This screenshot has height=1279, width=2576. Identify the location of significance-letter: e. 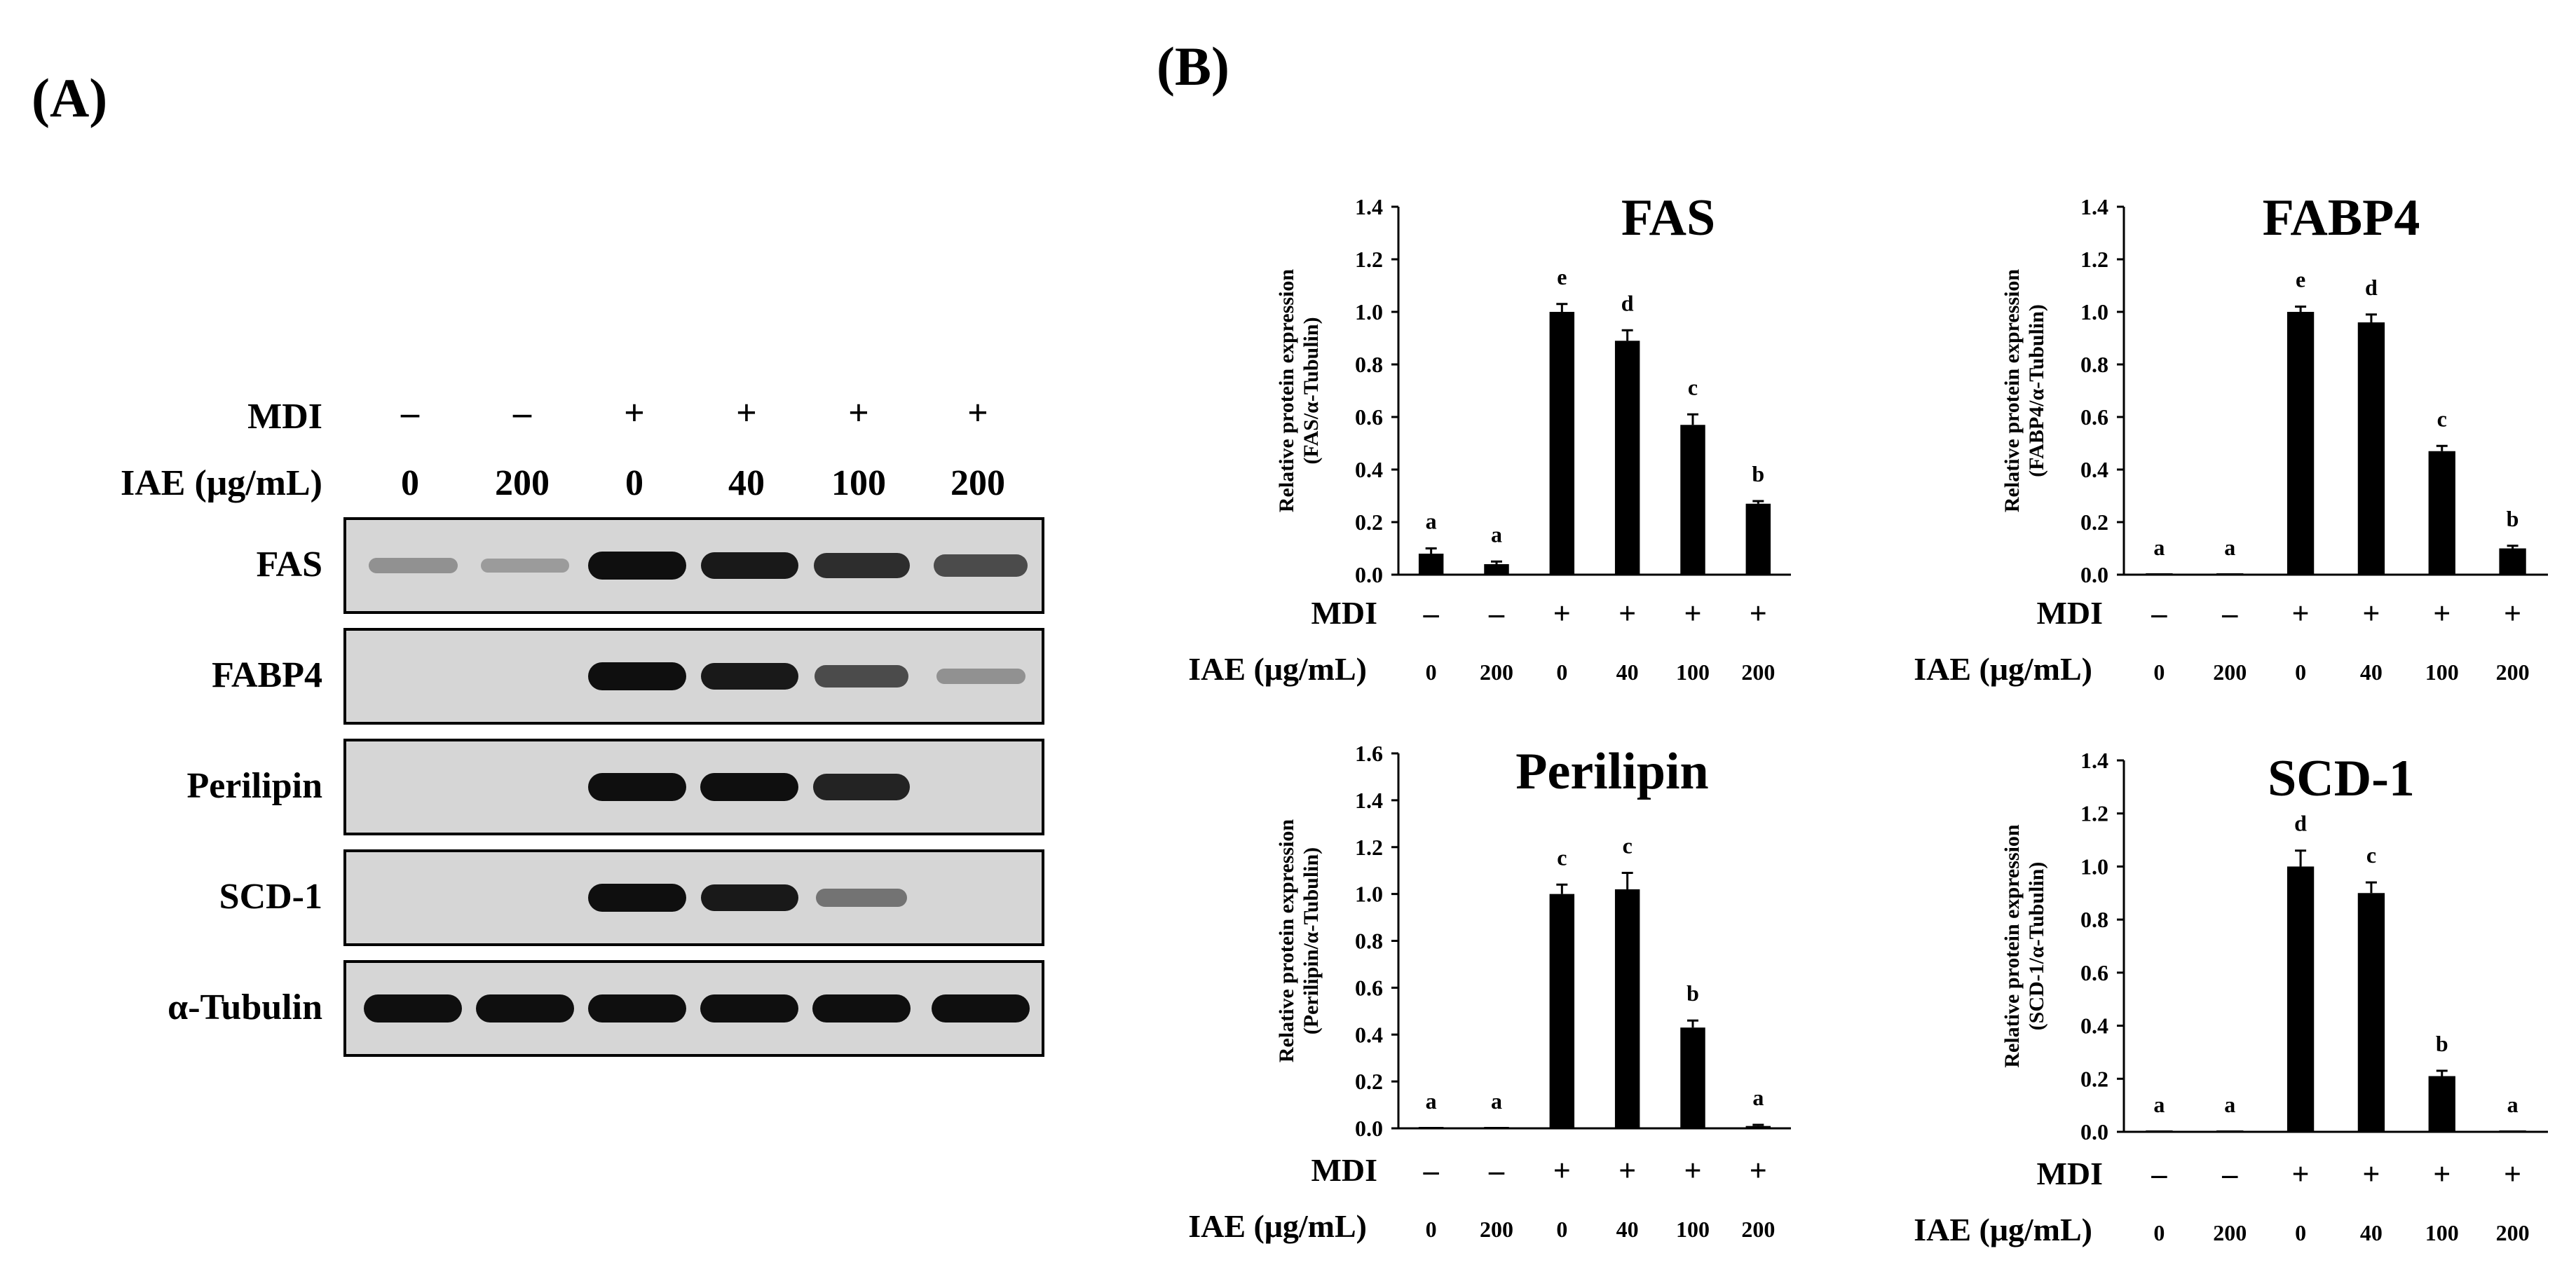
(1562, 276).